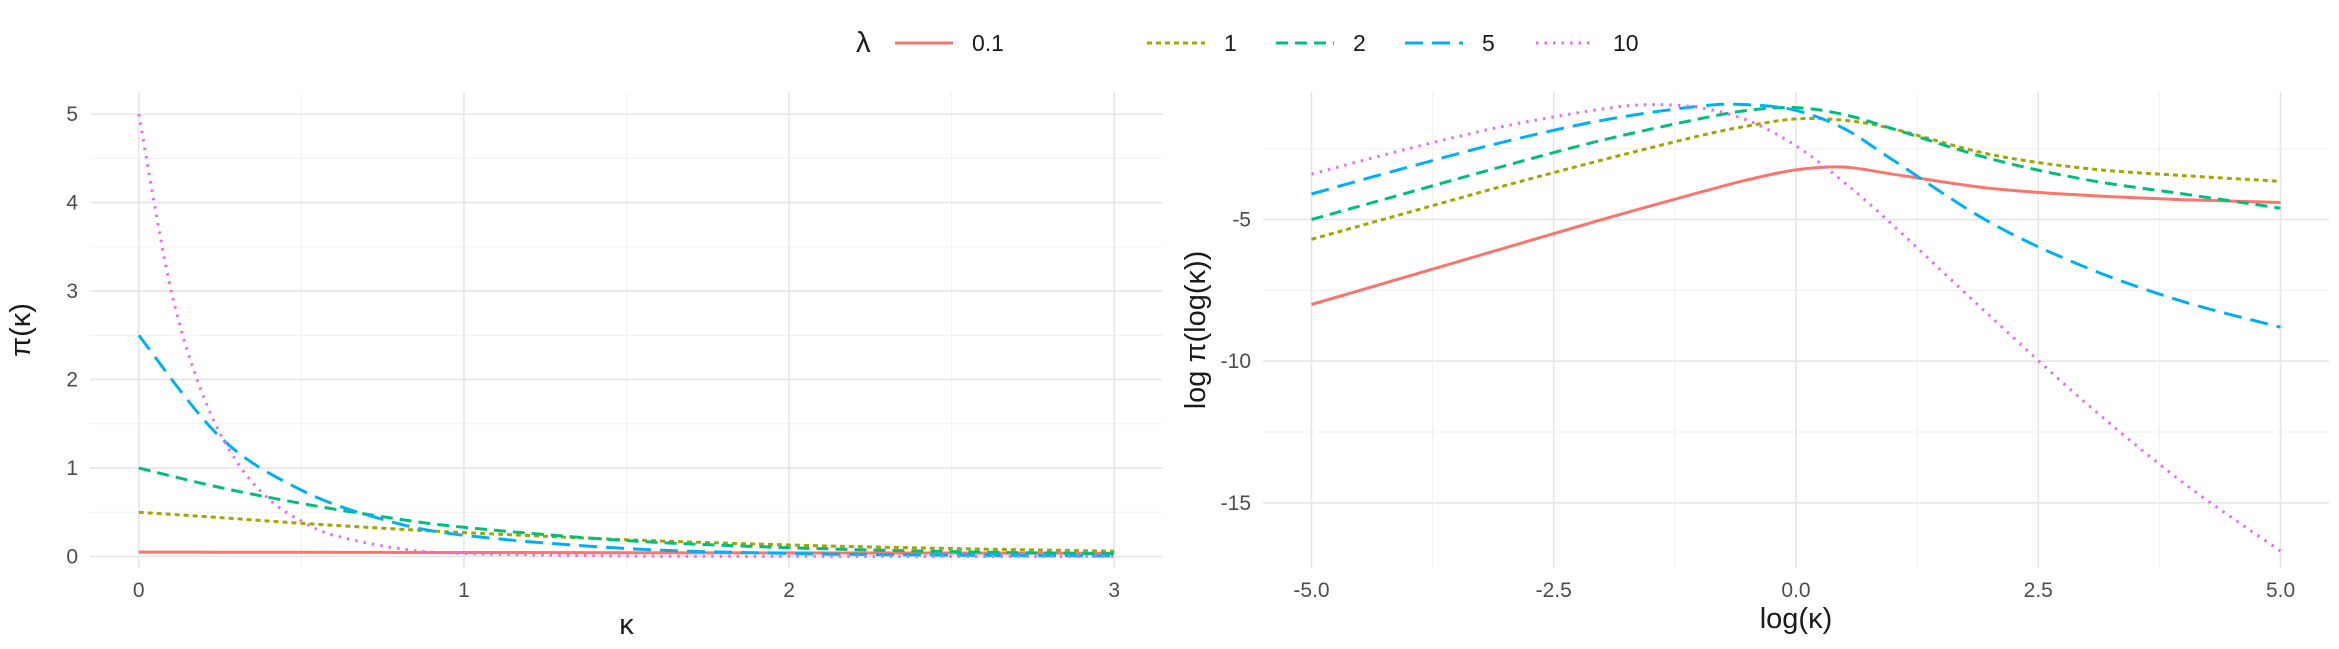 Image resolution: width=2339 pixels, height=649 pixels. I want to click on x-tick-label: 5.0, so click(2280, 590).